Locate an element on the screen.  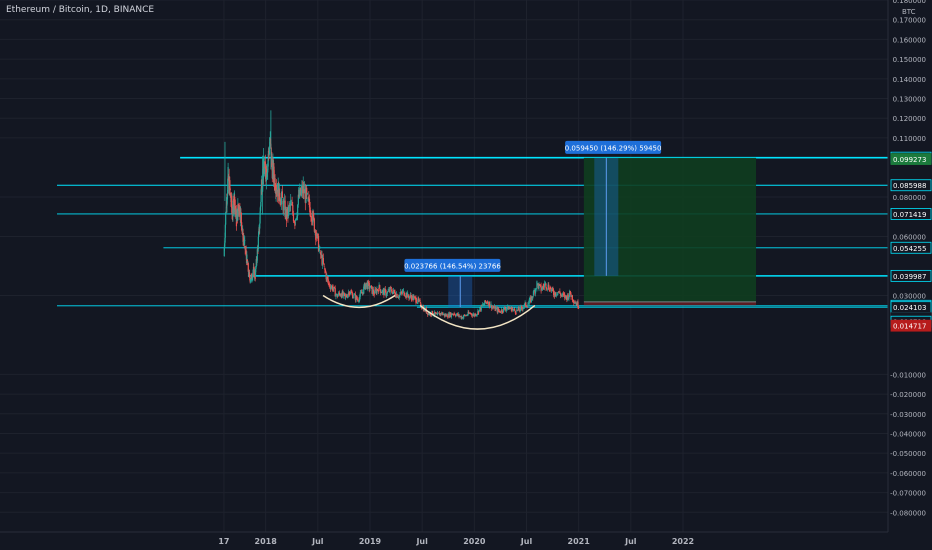
price-tag-label: 0.024103 is located at coordinates (909, 308).